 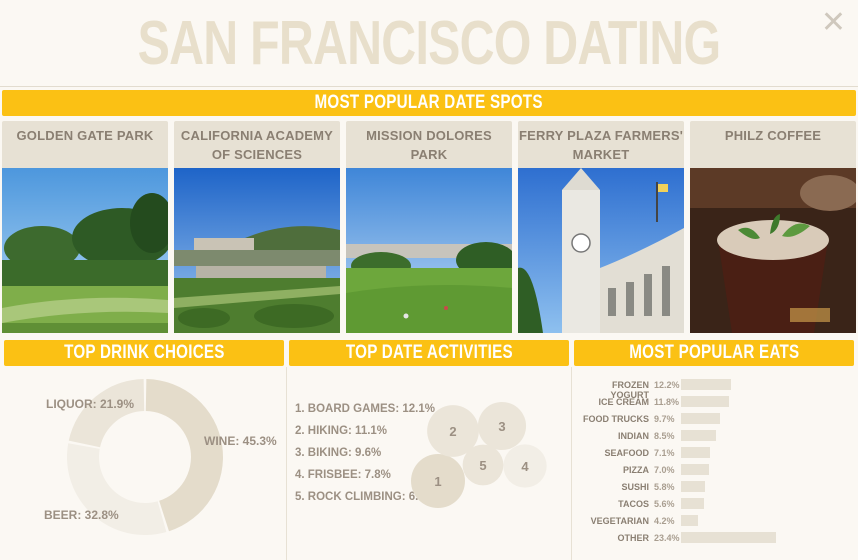 I want to click on spot-california-academy-of-sciences: CALIFORNIA ACADEMY OF SCIENCES, so click(x=257, y=227).